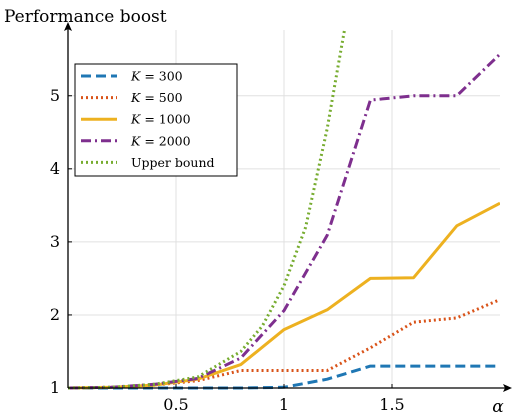  I want to click on y-tick-label: 1, so click(55, 387).